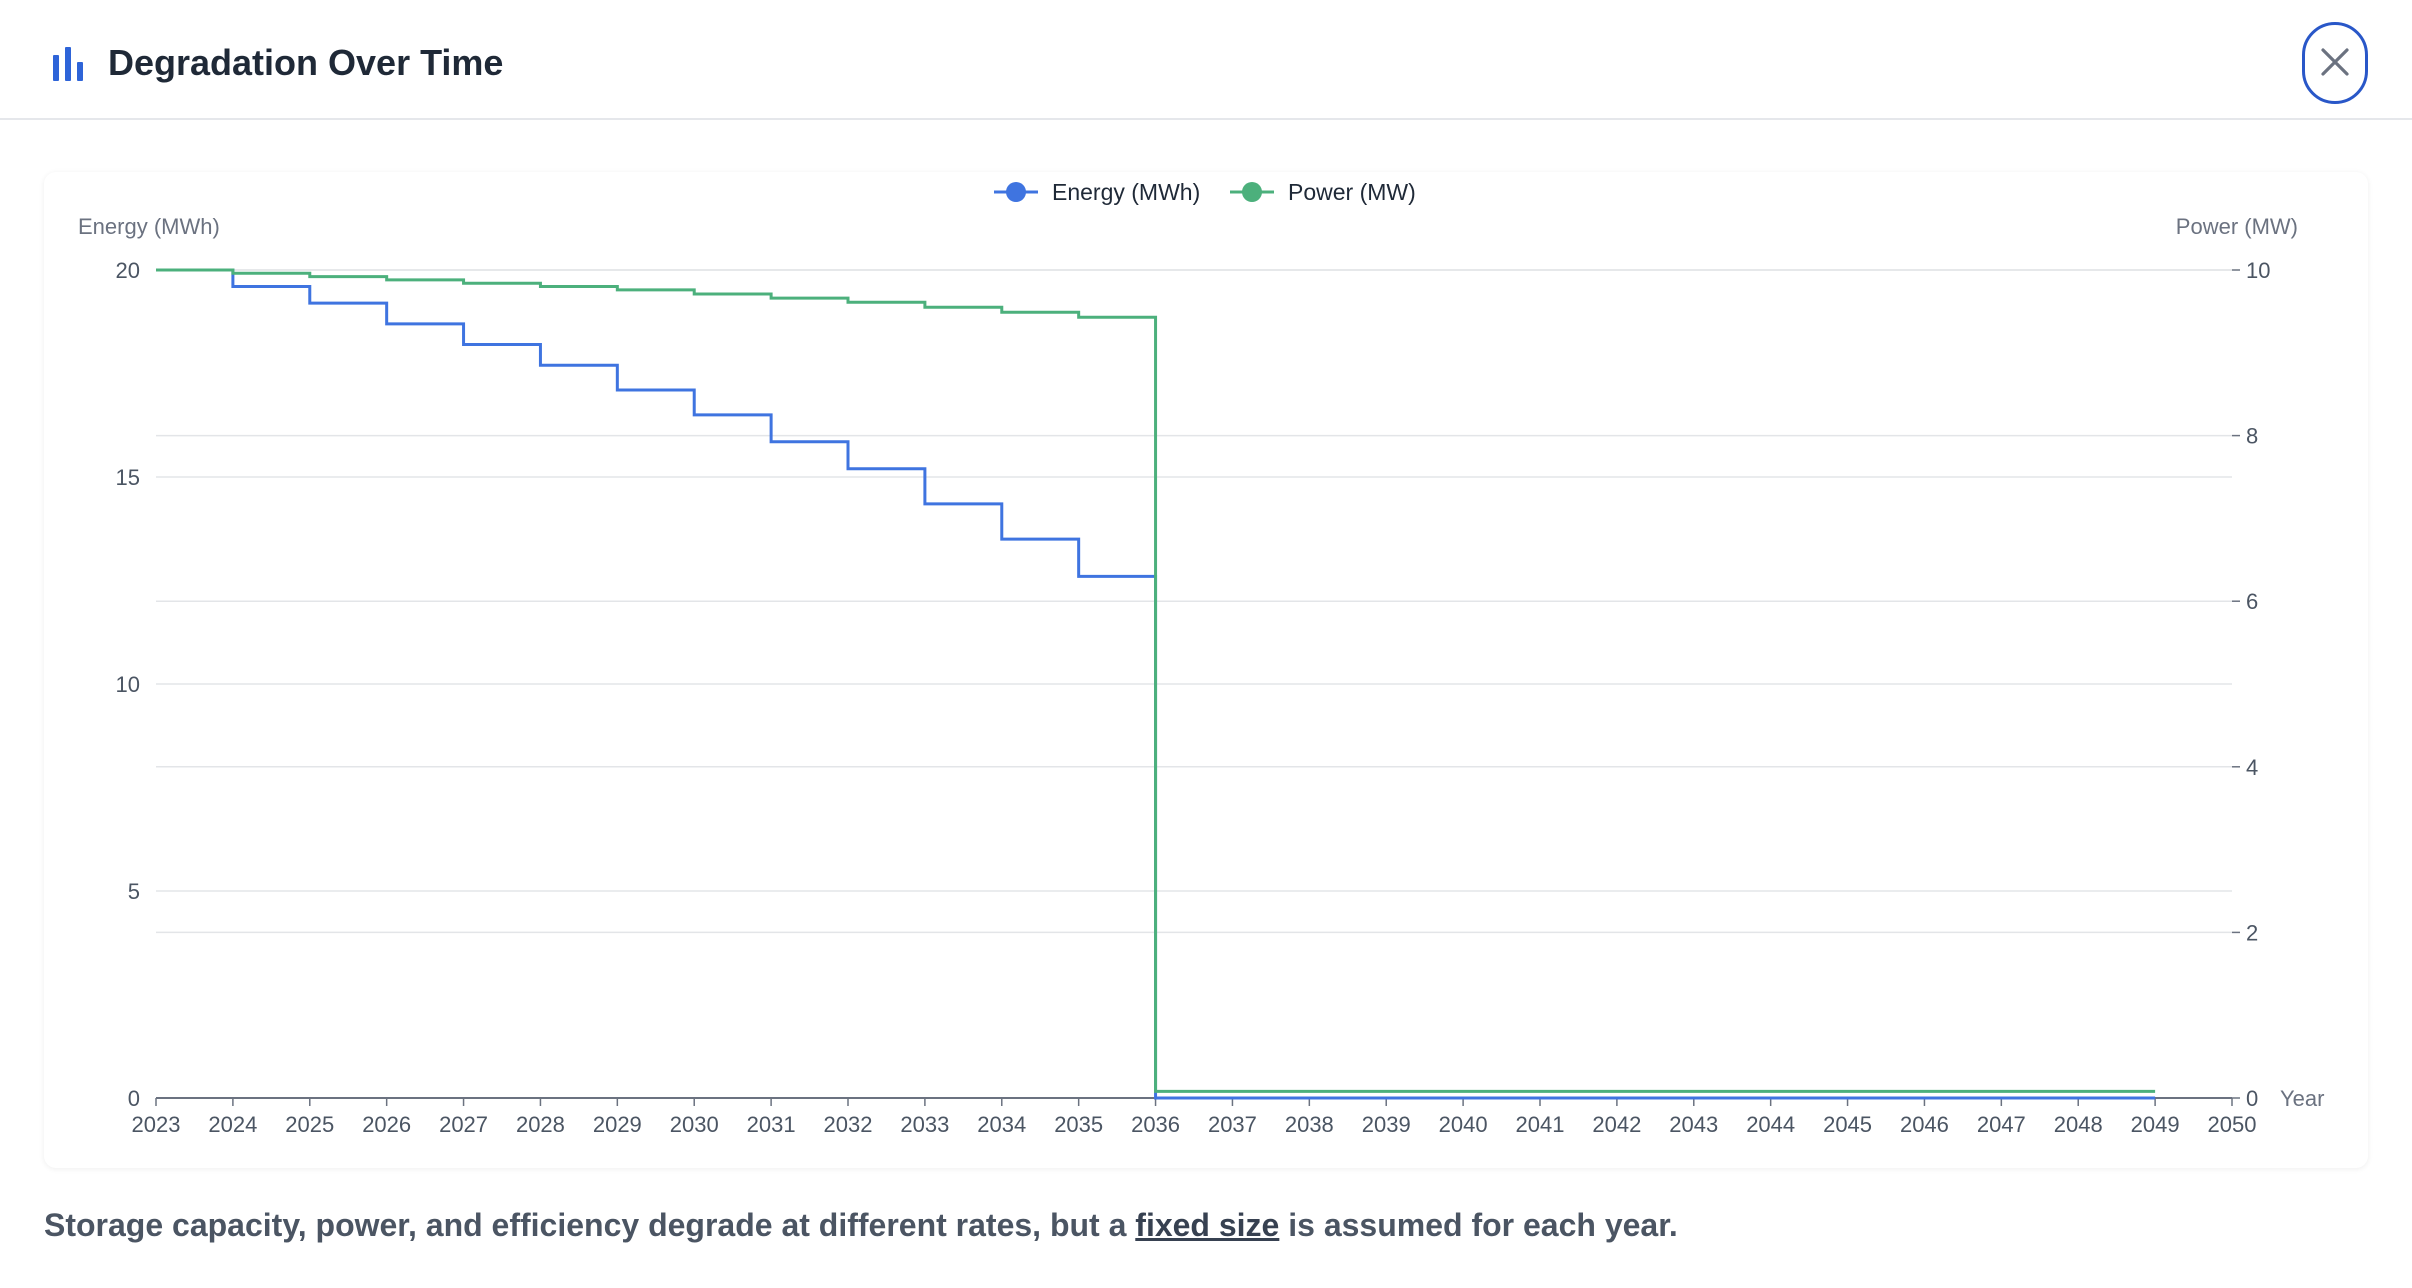 The width and height of the screenshot is (2412, 1288). I want to click on close-button, so click(2335, 63).